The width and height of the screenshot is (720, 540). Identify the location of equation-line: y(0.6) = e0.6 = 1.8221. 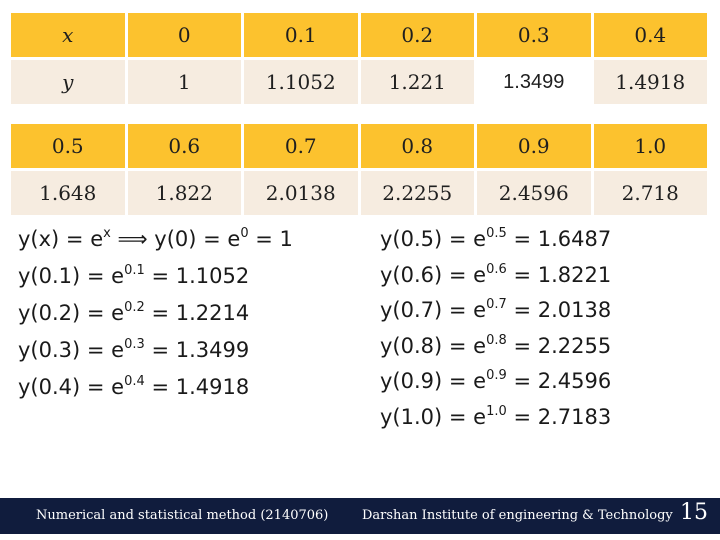
(495, 276).